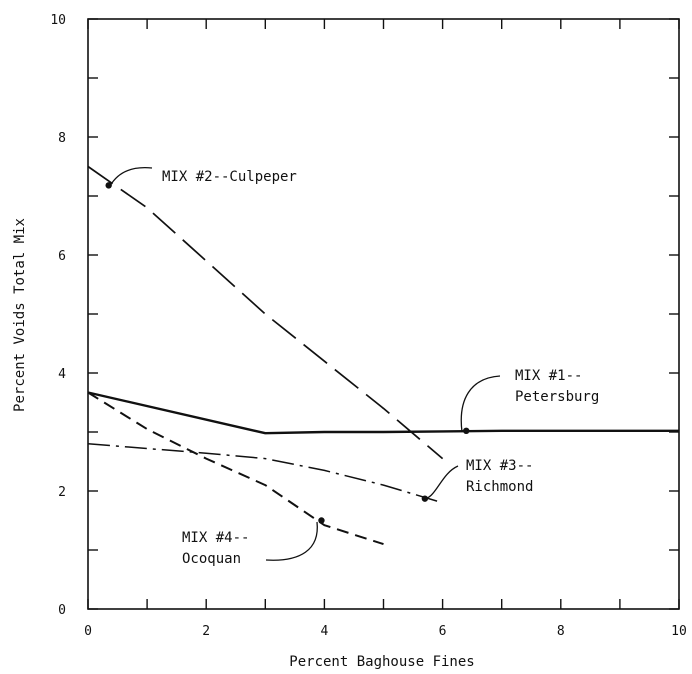 The height and width of the screenshot is (674, 692). What do you see at coordinates (62, 256) in the screenshot?
I see `y-tick-label: 6` at bounding box center [62, 256].